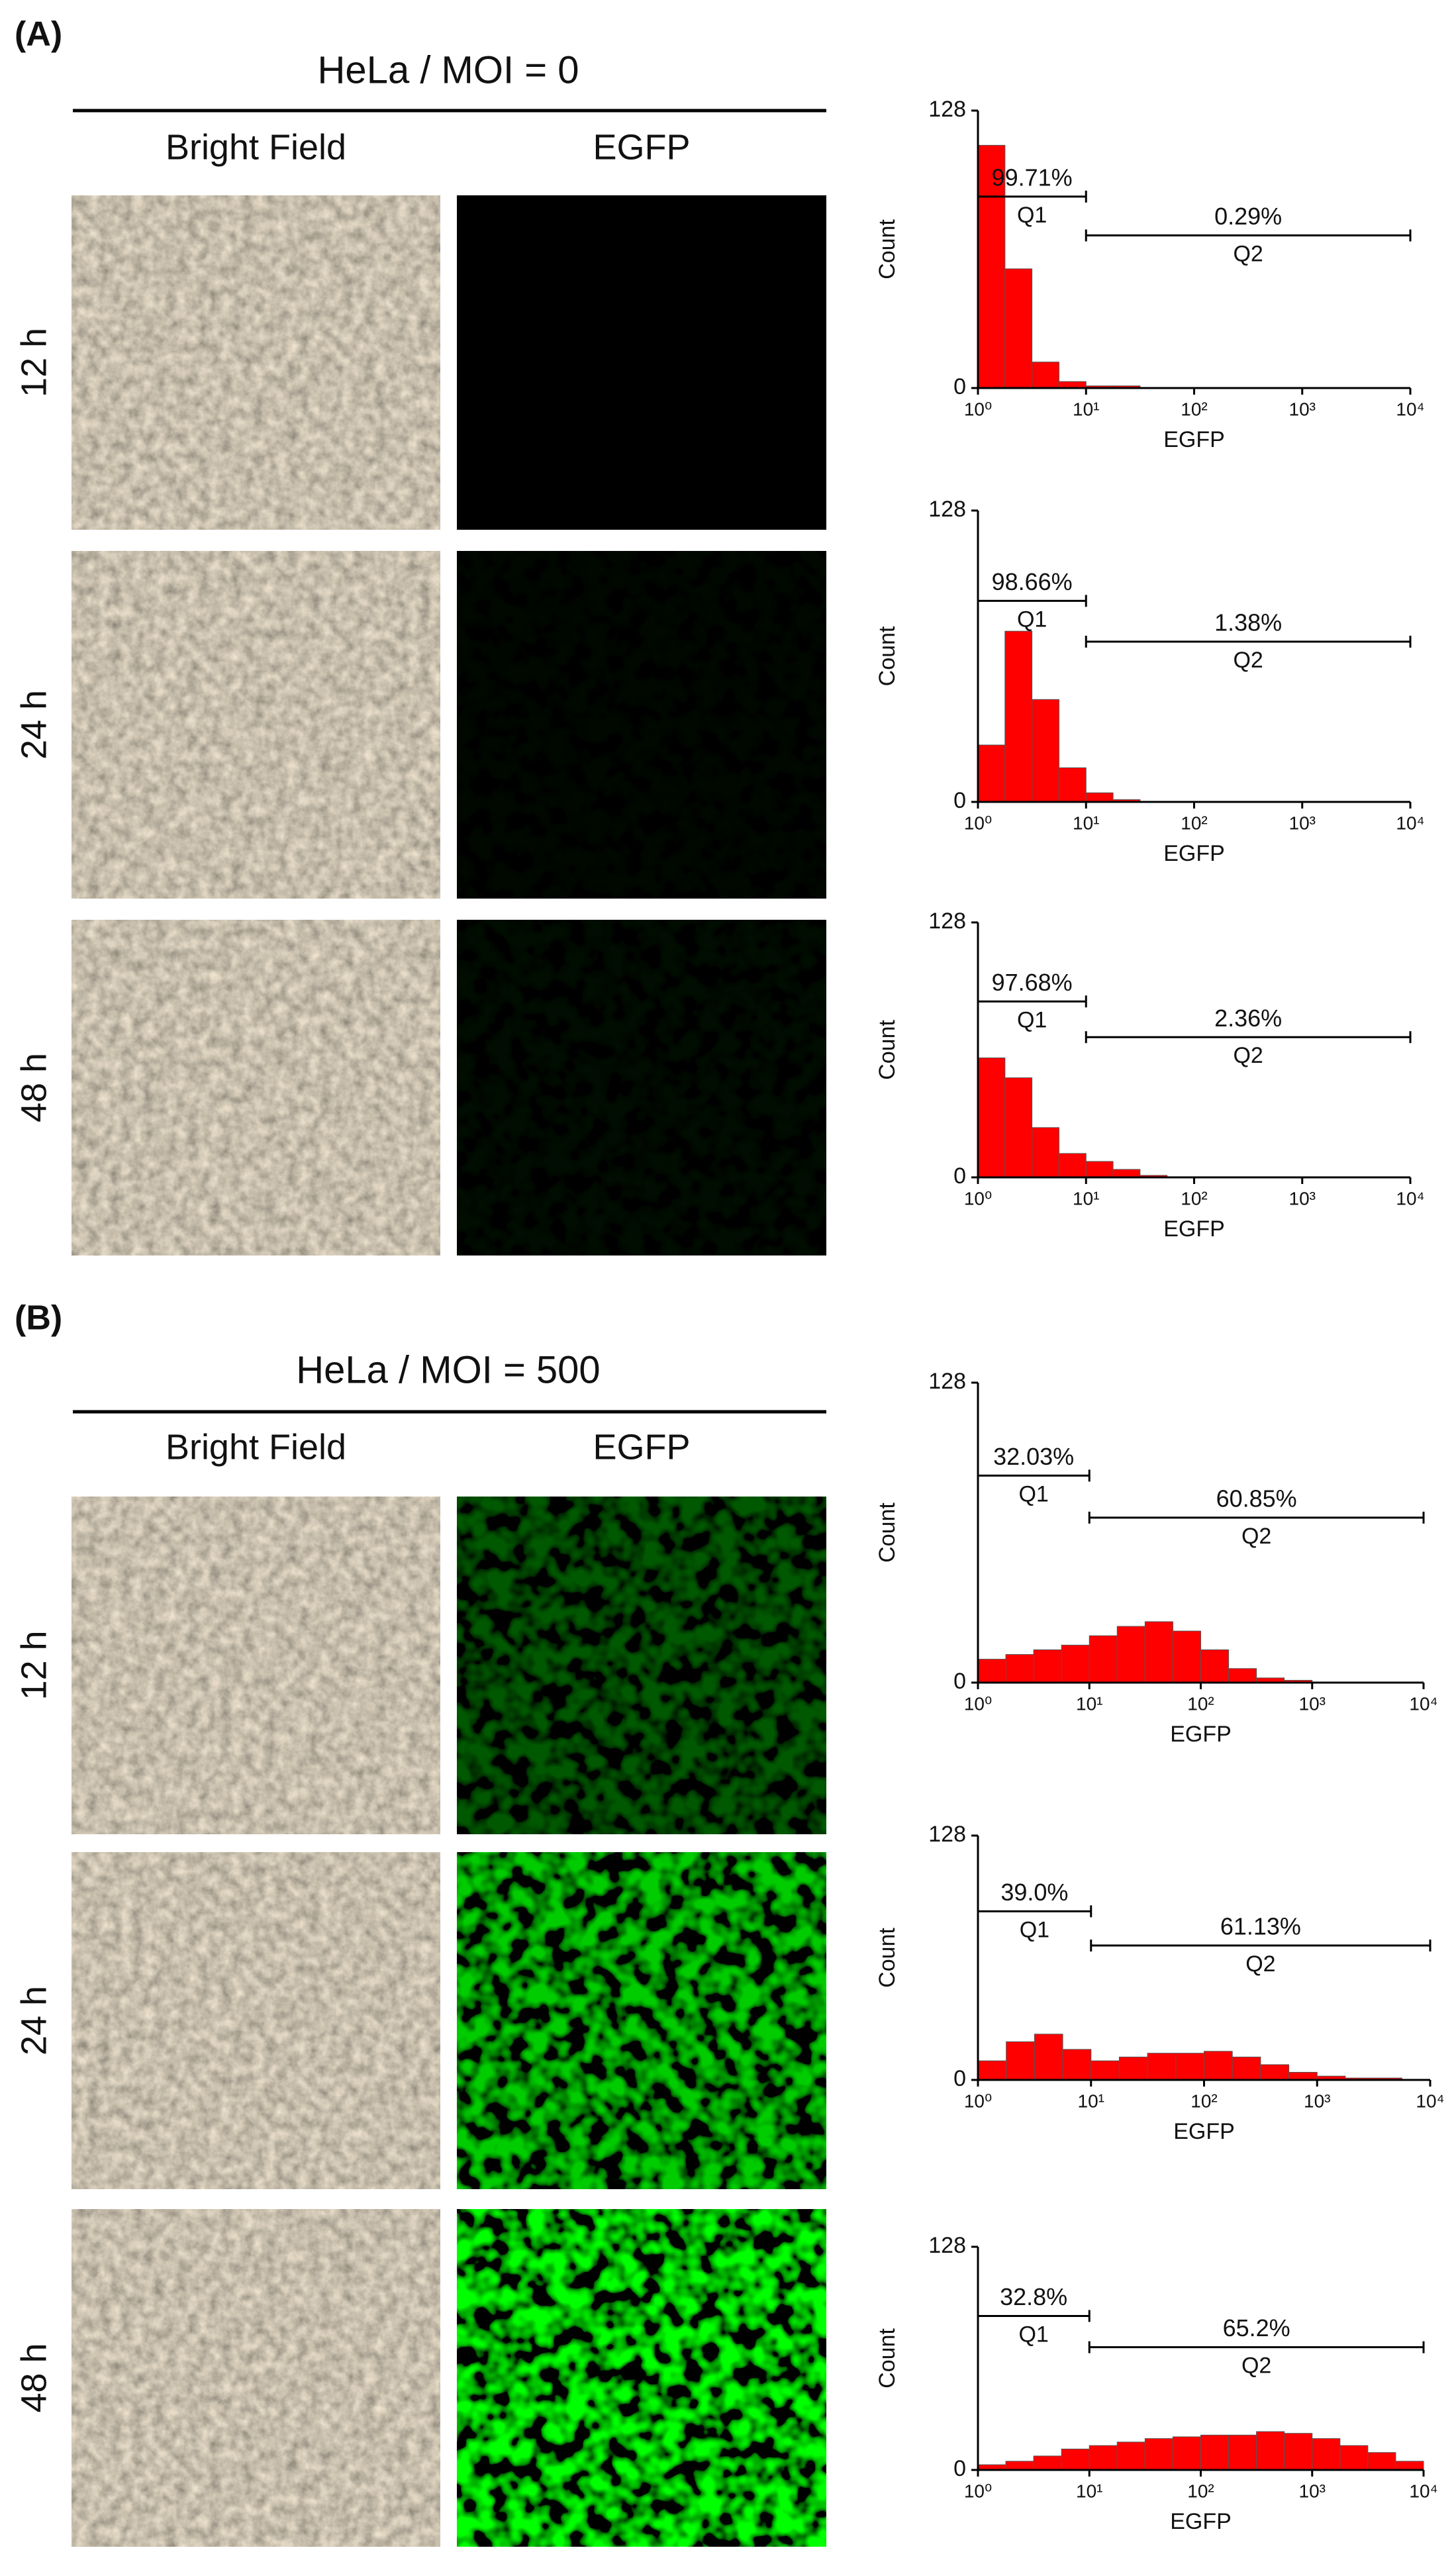  Describe the element at coordinates (1032, 982) in the screenshot. I see `gate-percent: 97.68%` at that location.